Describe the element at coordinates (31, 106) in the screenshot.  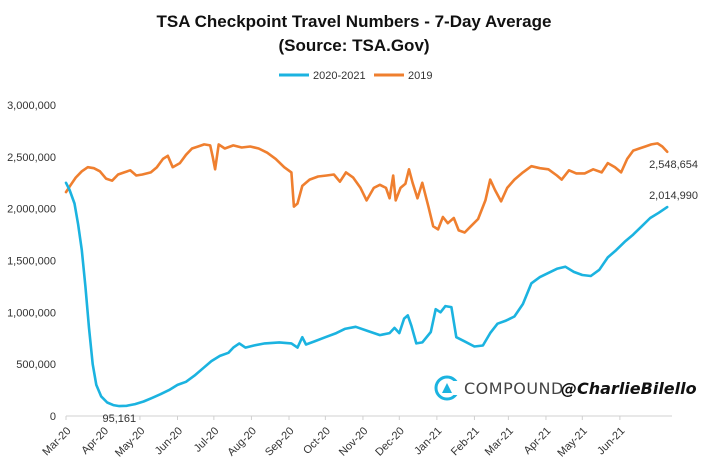
I see `y-tick-label: 3,000,000` at that location.